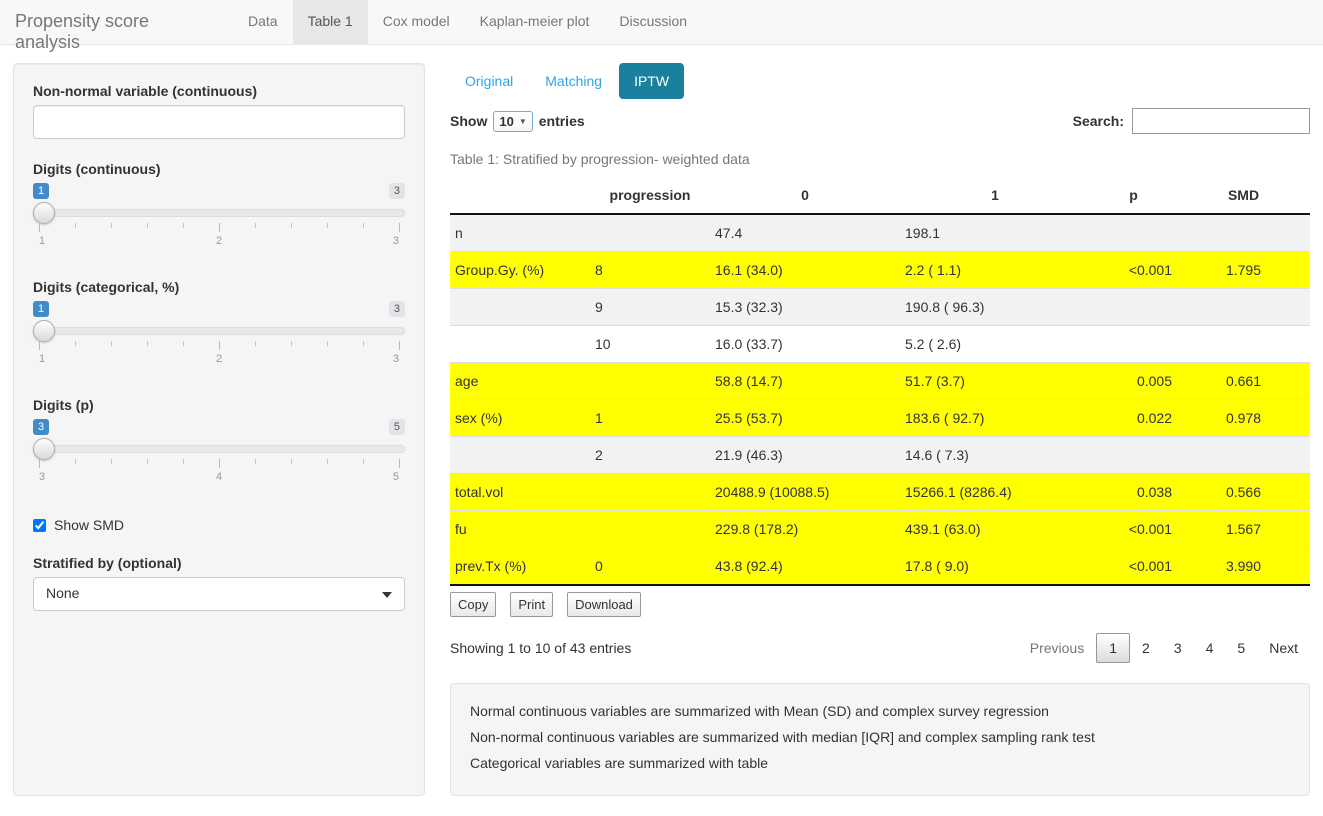 The image size is (1323, 816). I want to click on table-cell: 1.795, so click(1243, 270).